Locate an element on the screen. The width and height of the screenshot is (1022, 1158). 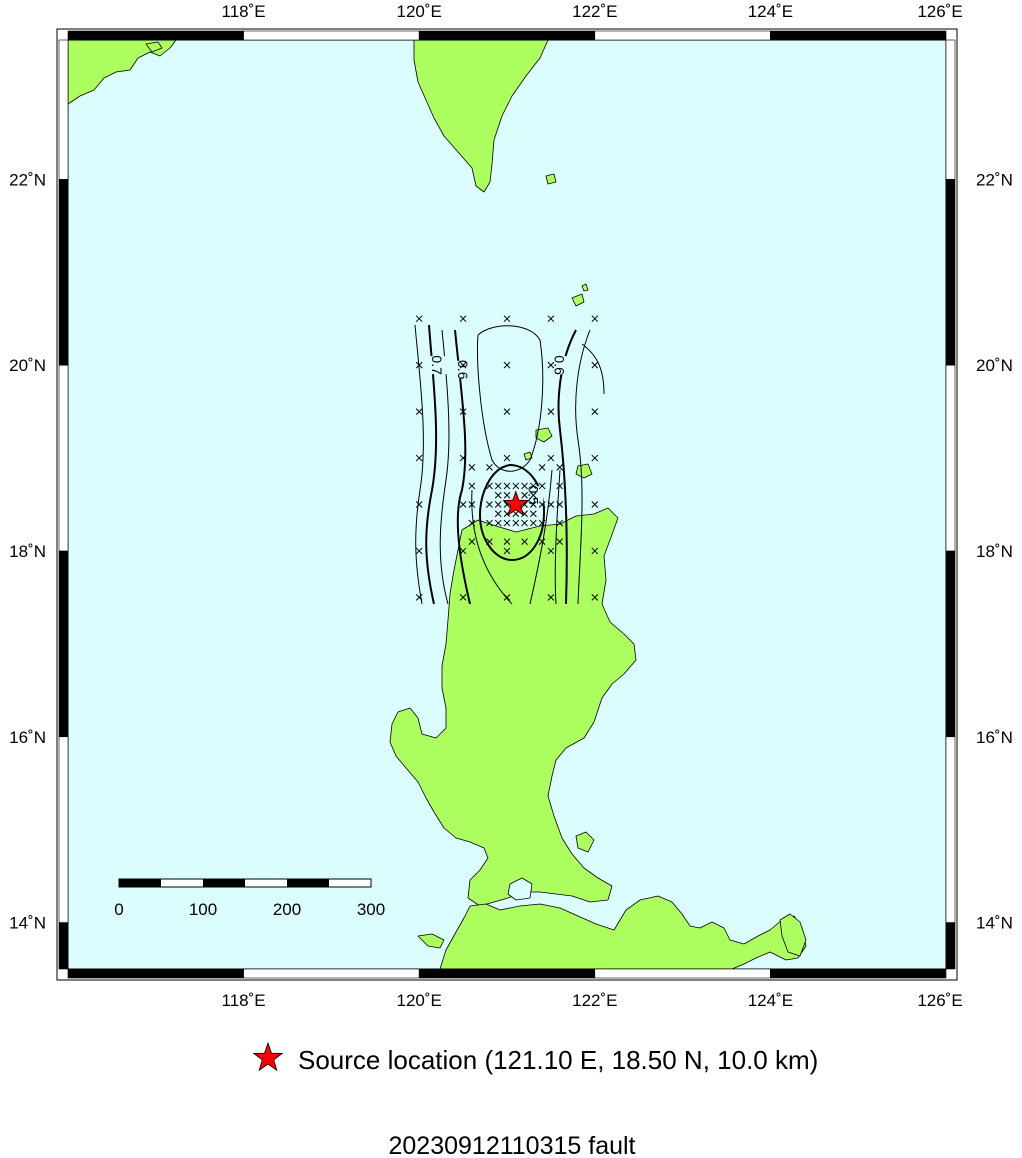
source-star-icon is located at coordinates (516, 503).